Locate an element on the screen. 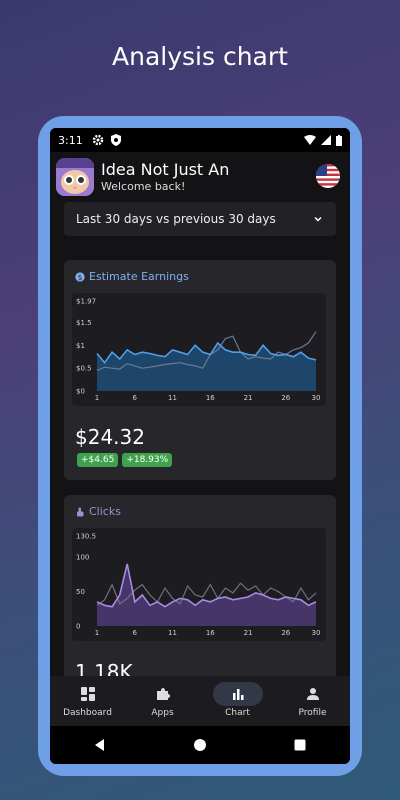 This screenshot has height=800, width=400. nav-icon-wrap-apps is located at coordinates (163, 694).